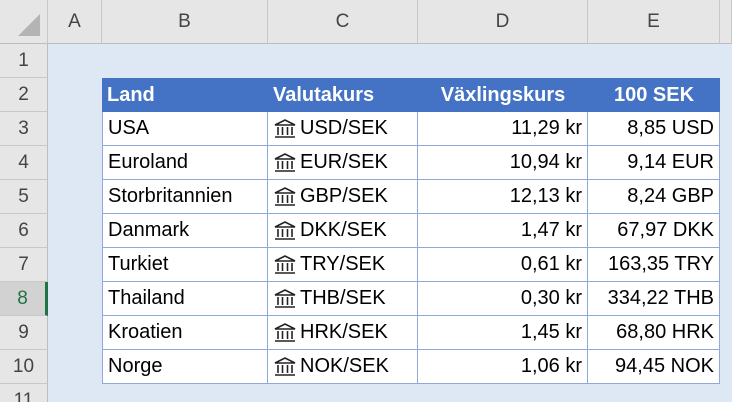 This screenshot has width=732, height=402. Describe the element at coordinates (145, 332) in the screenshot. I see `cell-text: Kroatien` at that location.